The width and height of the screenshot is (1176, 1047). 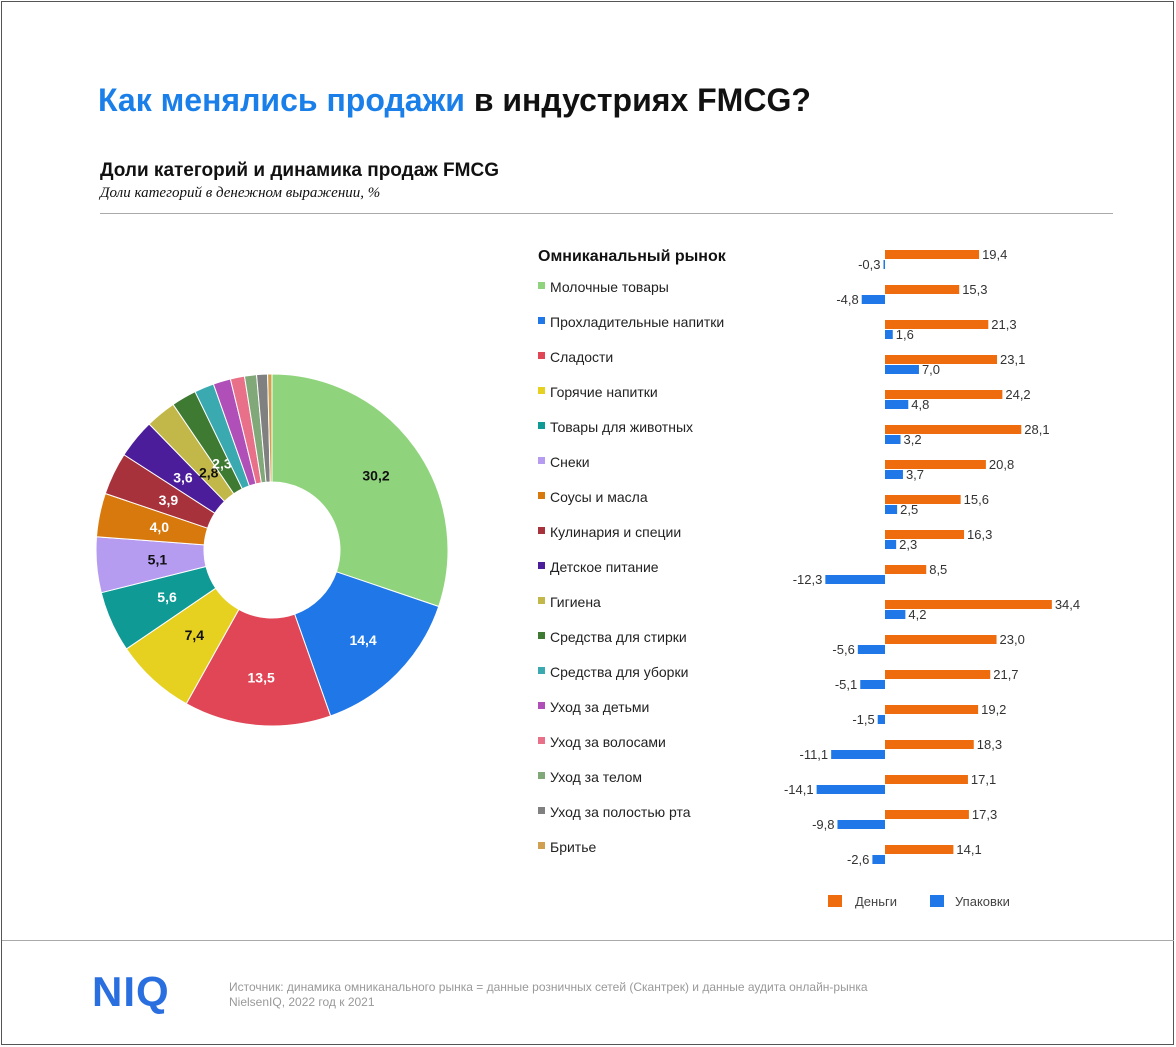 I want to click on legend-label: Деньги, so click(x=876, y=901).